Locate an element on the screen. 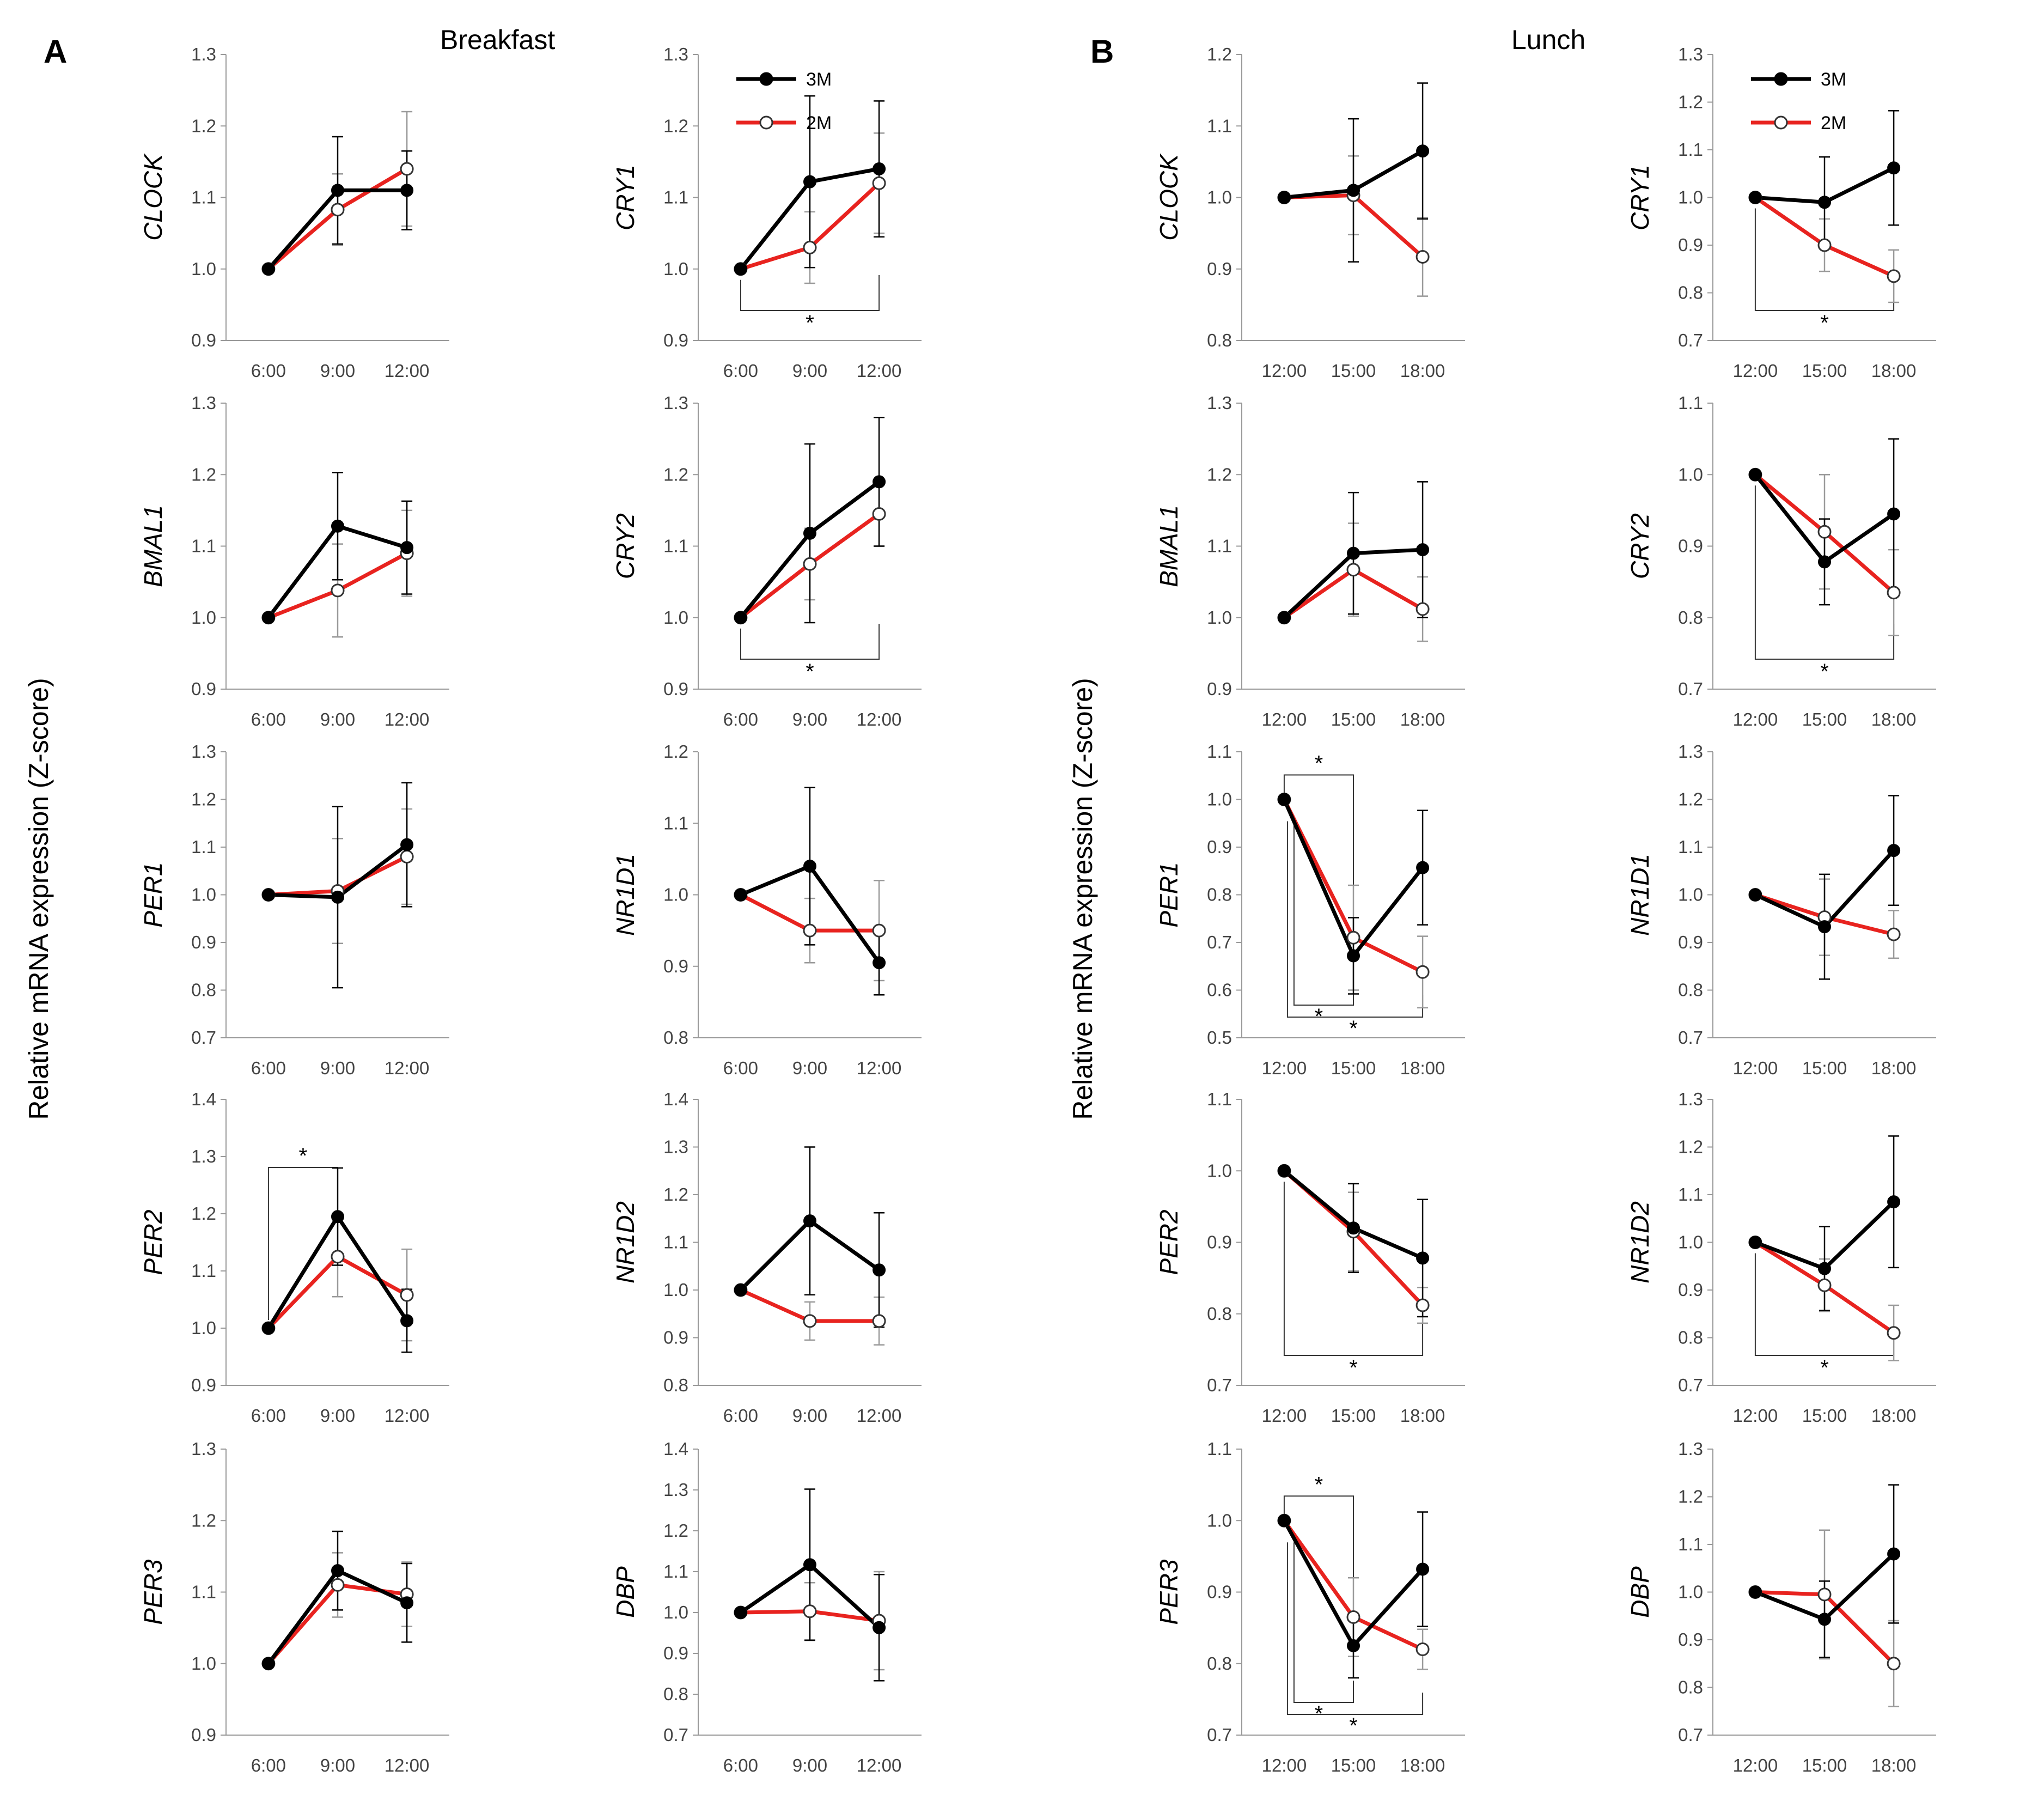 This screenshot has width=2044, height=1807. chart-a-bmal1: 0.9 1.0 1.1 1.2 1.3 6:00 9:00 12:00 BMAL1 is located at coordinates (294, 561).